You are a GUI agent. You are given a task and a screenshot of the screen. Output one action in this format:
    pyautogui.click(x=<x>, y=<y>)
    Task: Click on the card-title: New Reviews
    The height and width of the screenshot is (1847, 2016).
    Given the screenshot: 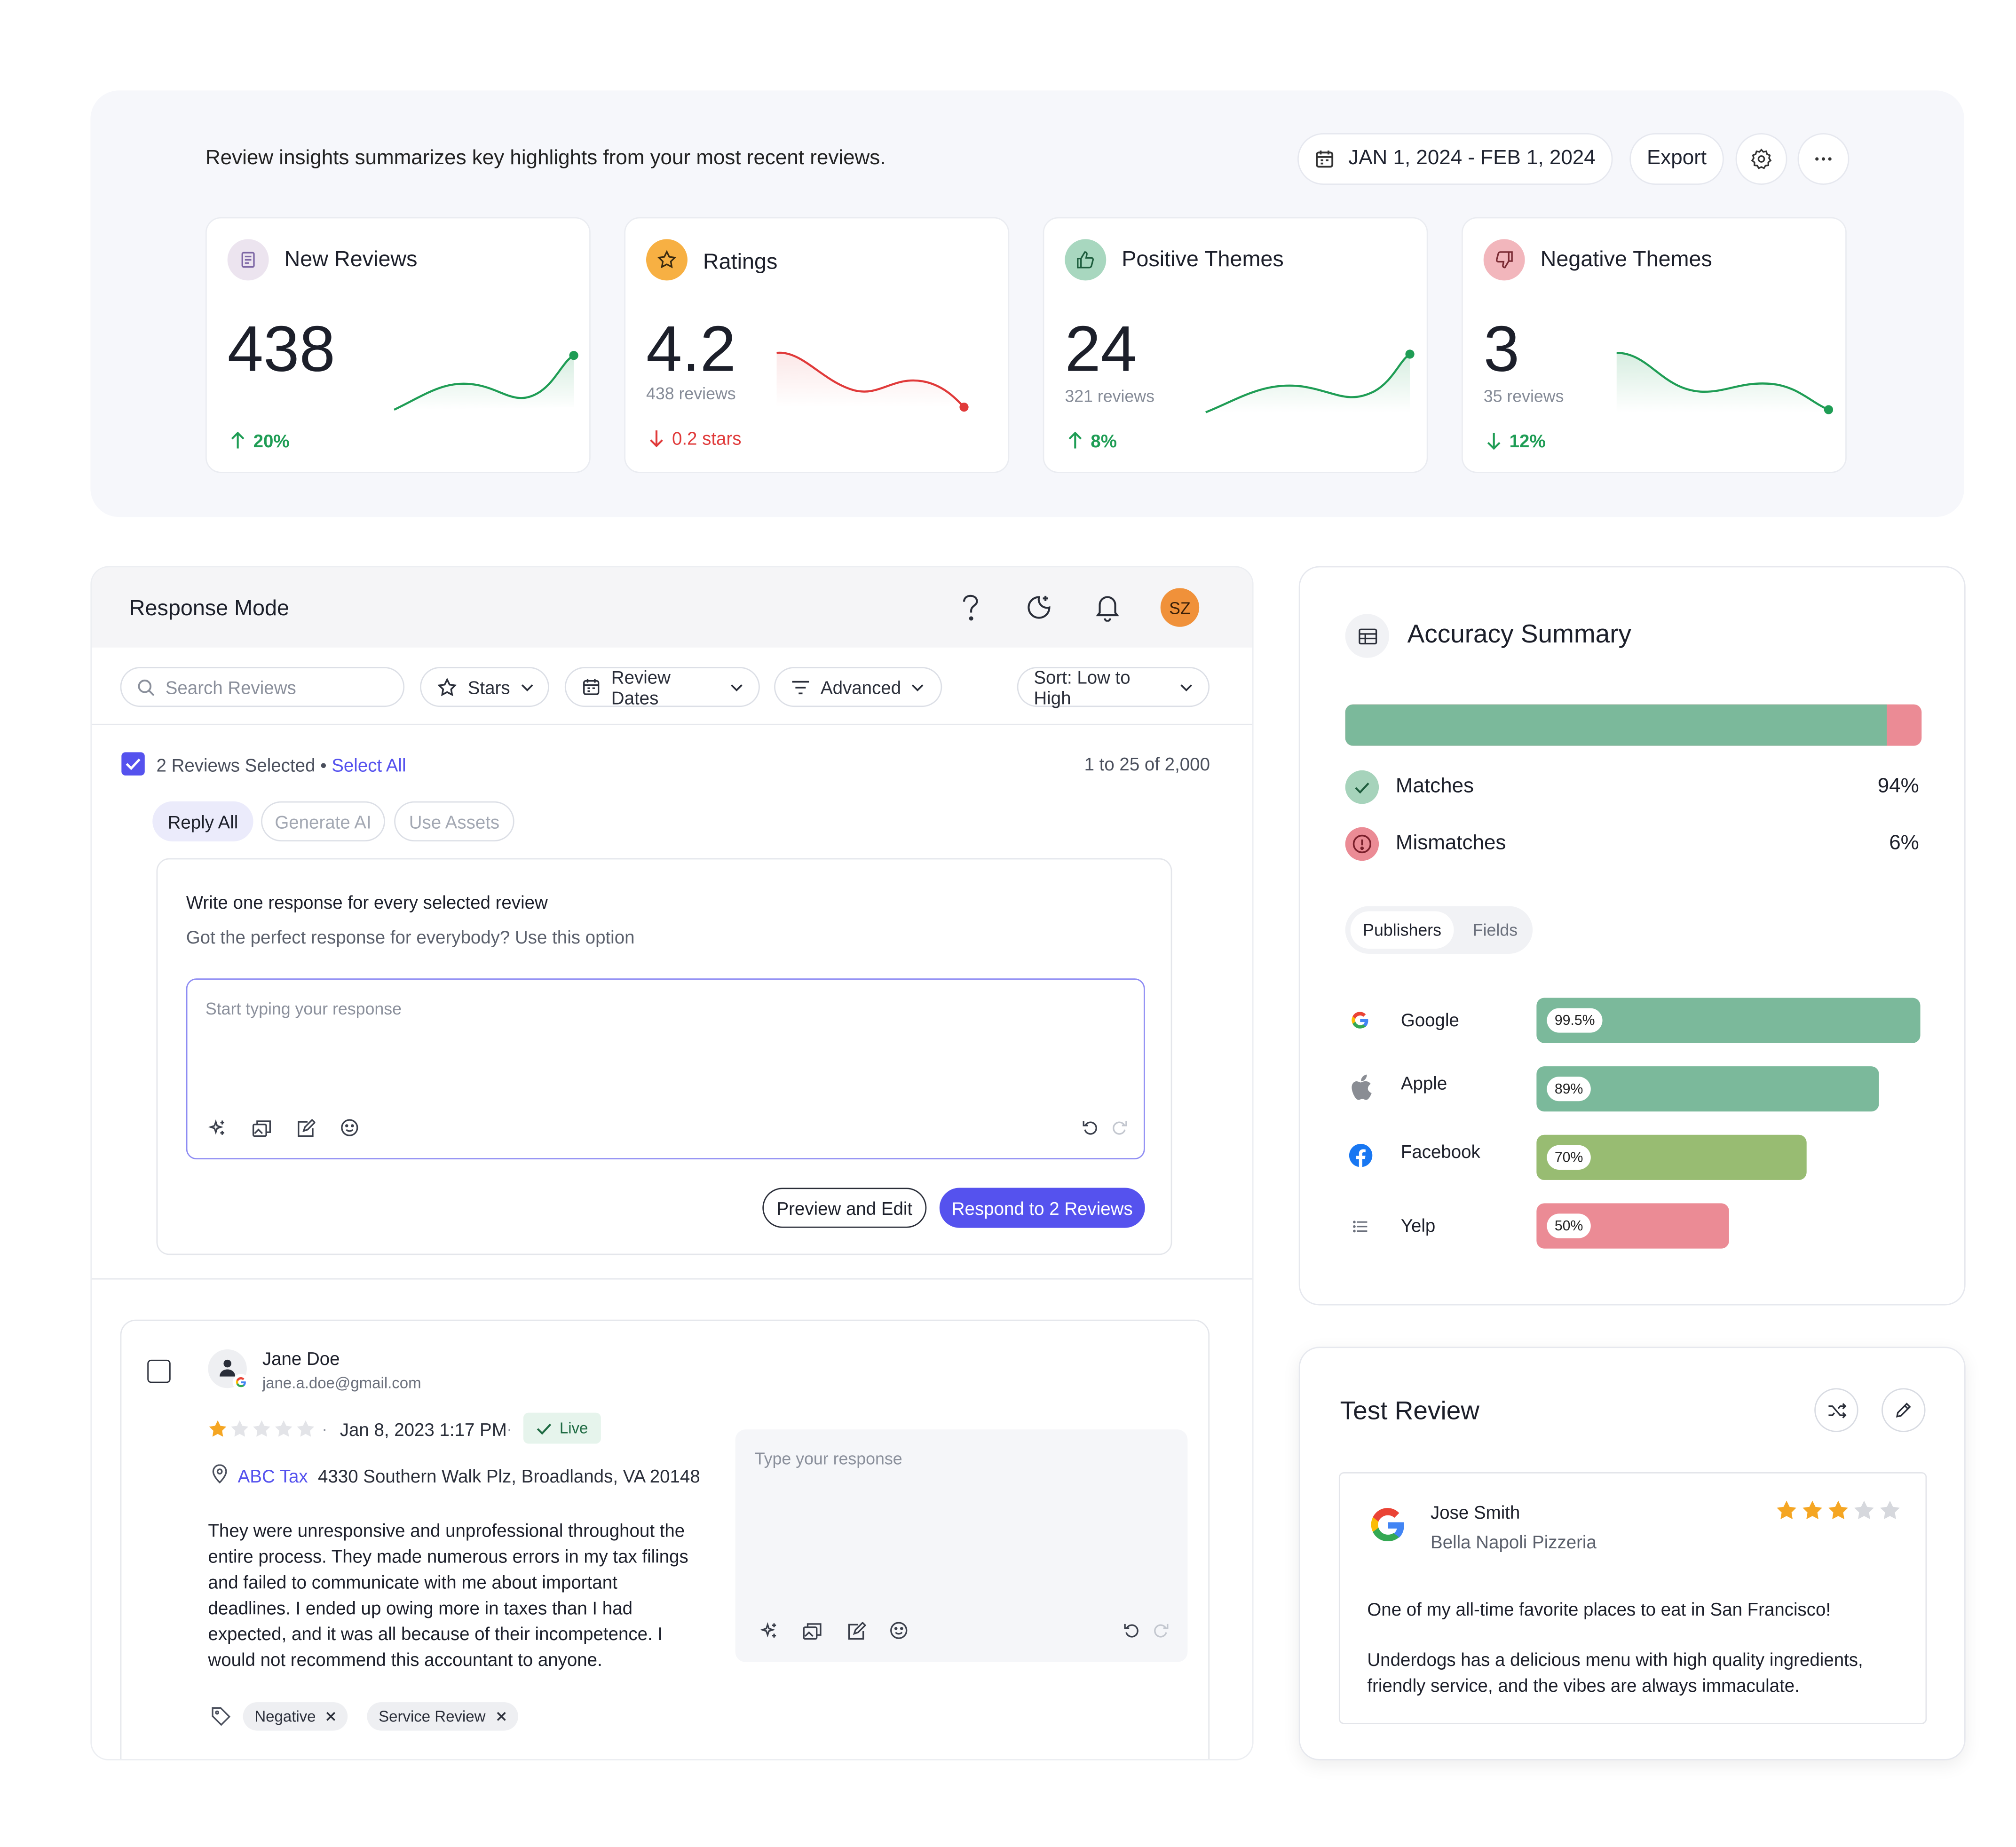 What is the action you would take?
    pyautogui.click(x=351, y=259)
    